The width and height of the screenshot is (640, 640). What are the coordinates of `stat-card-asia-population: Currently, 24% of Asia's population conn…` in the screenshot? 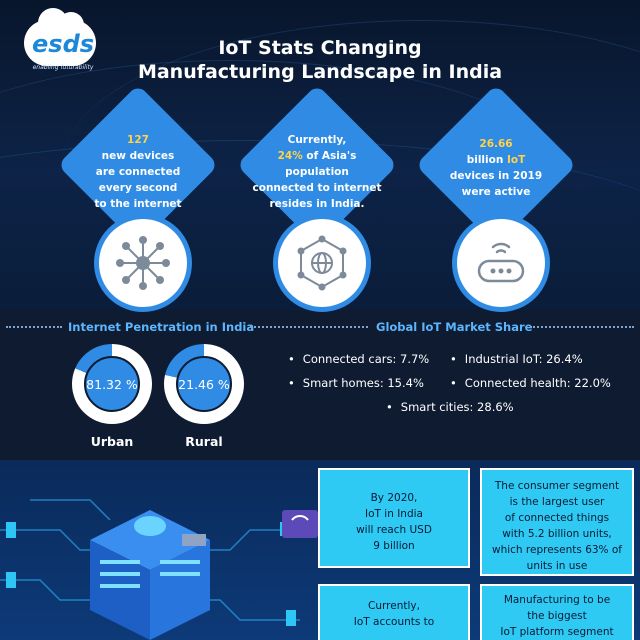 It's located at (317, 200).